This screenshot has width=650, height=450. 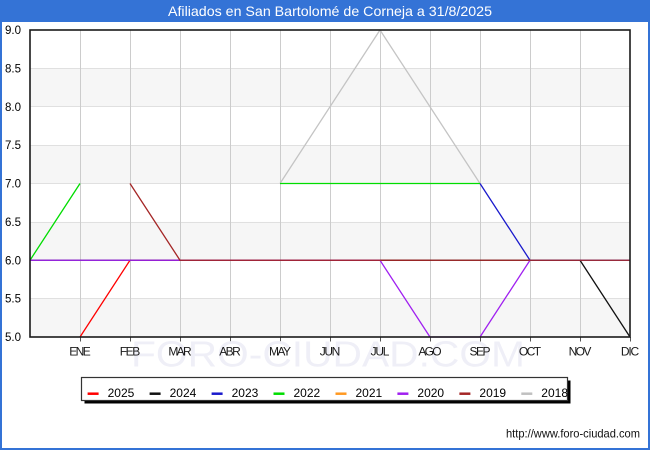 I want to click on svg-text: 5.5, so click(x=13, y=300).